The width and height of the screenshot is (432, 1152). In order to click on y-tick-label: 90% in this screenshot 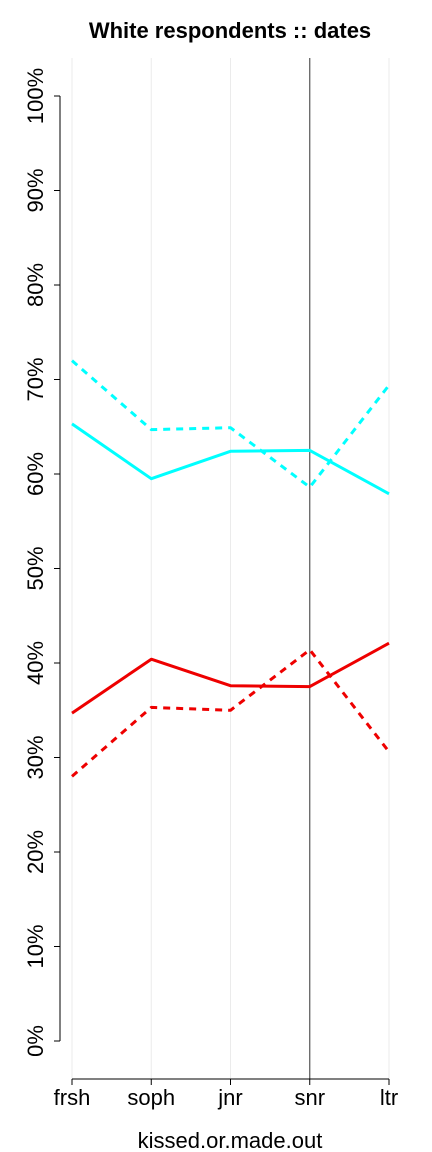, I will do `click(35, 190)`.